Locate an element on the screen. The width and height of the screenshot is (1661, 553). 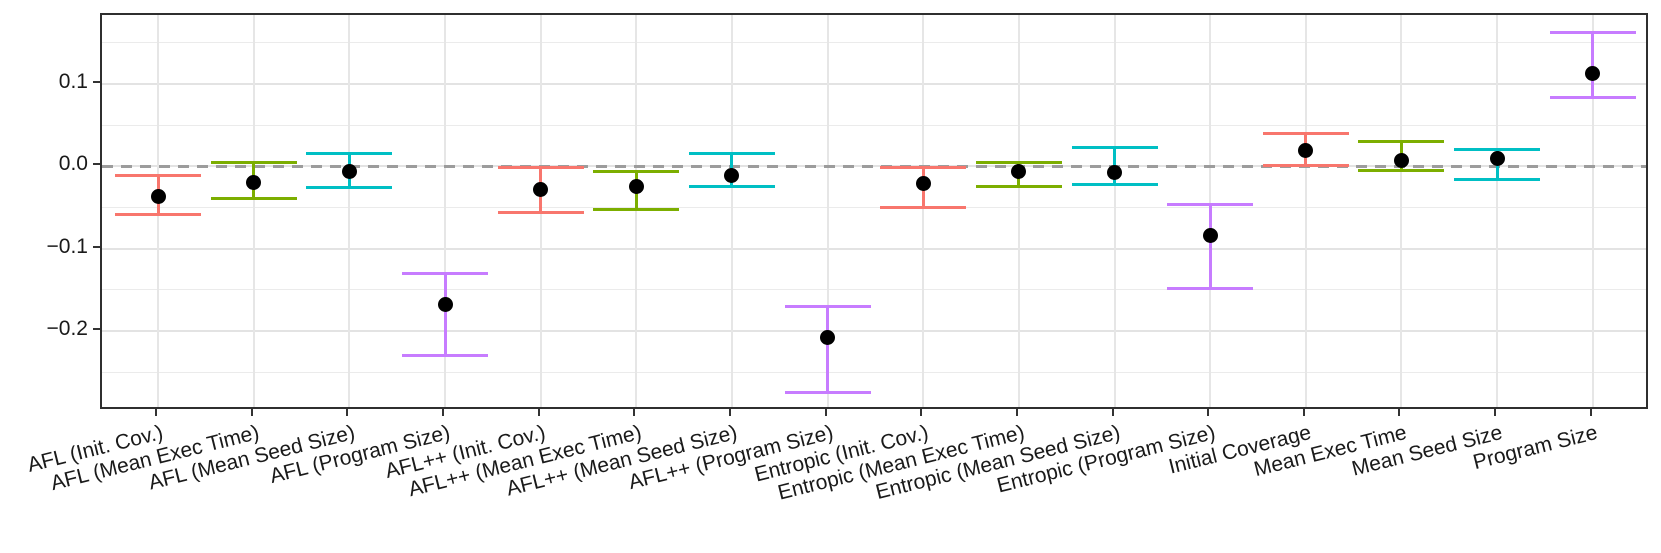
y-tick-label: −0.2 is located at coordinates (67, 328).